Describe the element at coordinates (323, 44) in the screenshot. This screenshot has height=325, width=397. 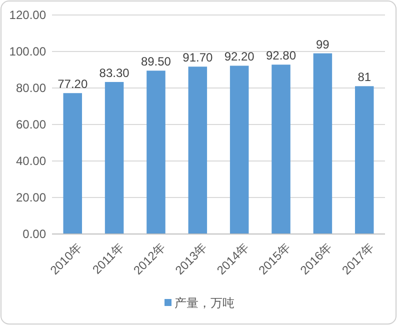
I see `data-label: 99` at that location.